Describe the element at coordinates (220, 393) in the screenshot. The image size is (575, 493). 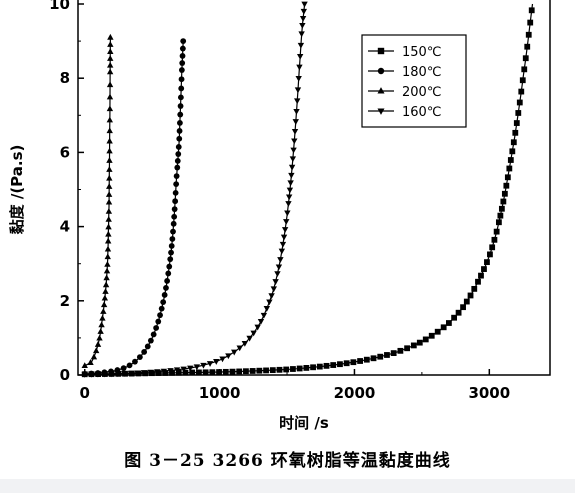
I see `x-tick-label: 1000` at that location.